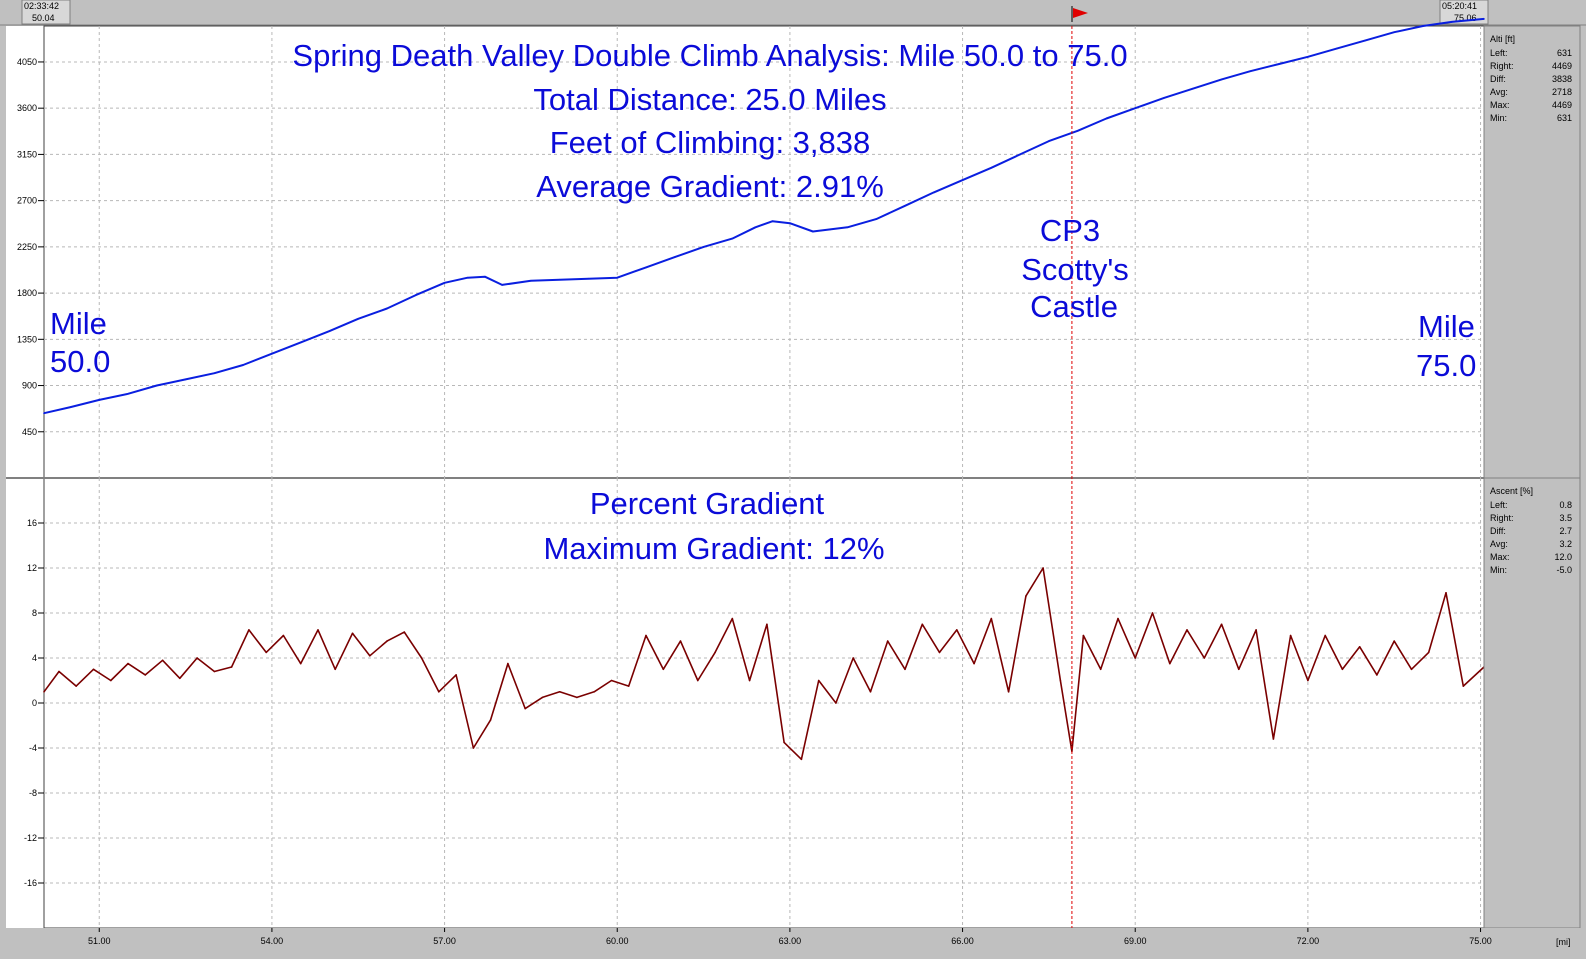 The height and width of the screenshot is (959, 1586). What do you see at coordinates (962, 941) in the screenshot?
I see `x-tick-label: 66.00` at bounding box center [962, 941].